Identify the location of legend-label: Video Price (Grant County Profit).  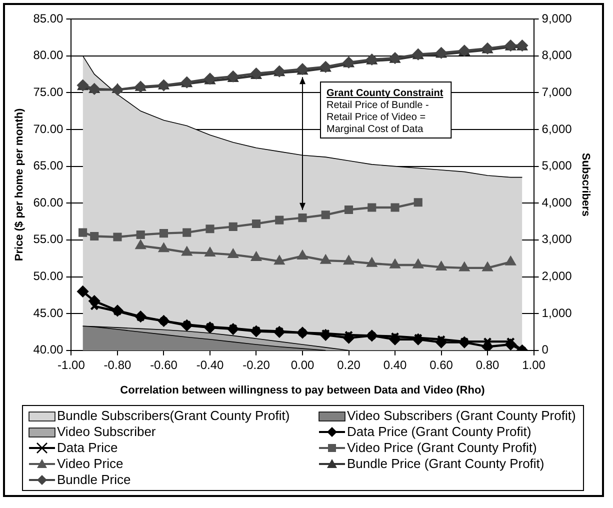
(442, 448).